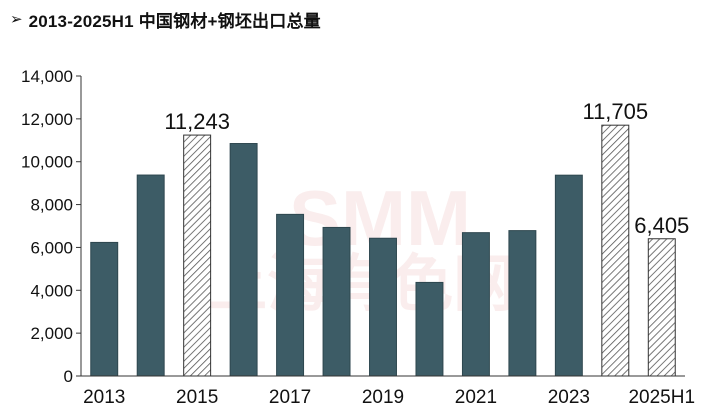 This screenshot has height=420, width=714. Describe the element at coordinates (197, 121) in the screenshot. I see `data-label: 11,243` at that location.